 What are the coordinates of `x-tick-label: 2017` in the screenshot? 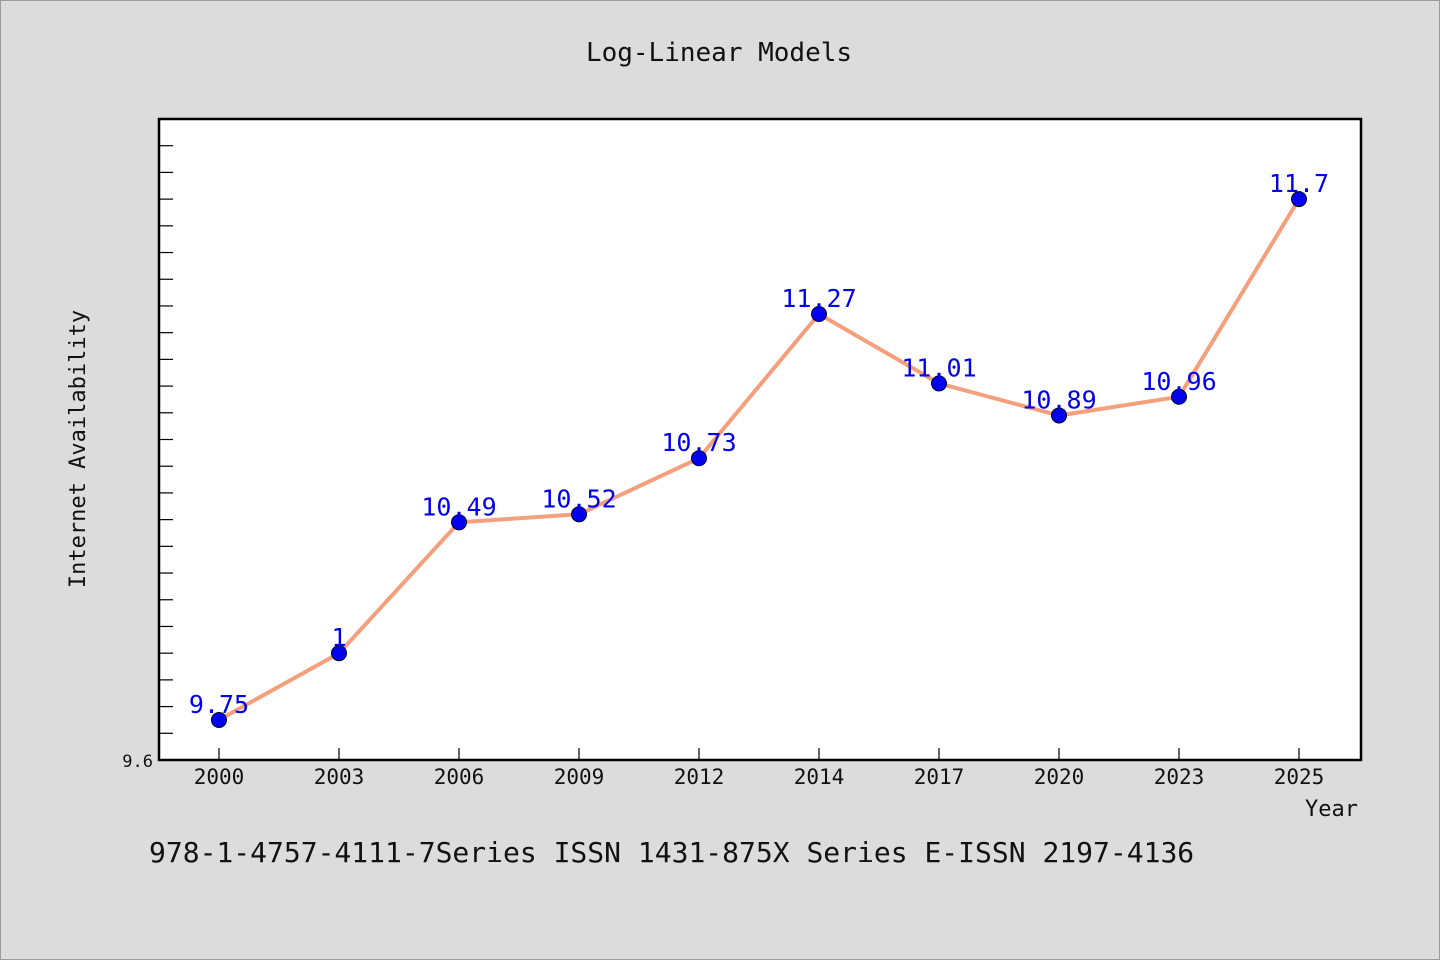 It's located at (939, 777).